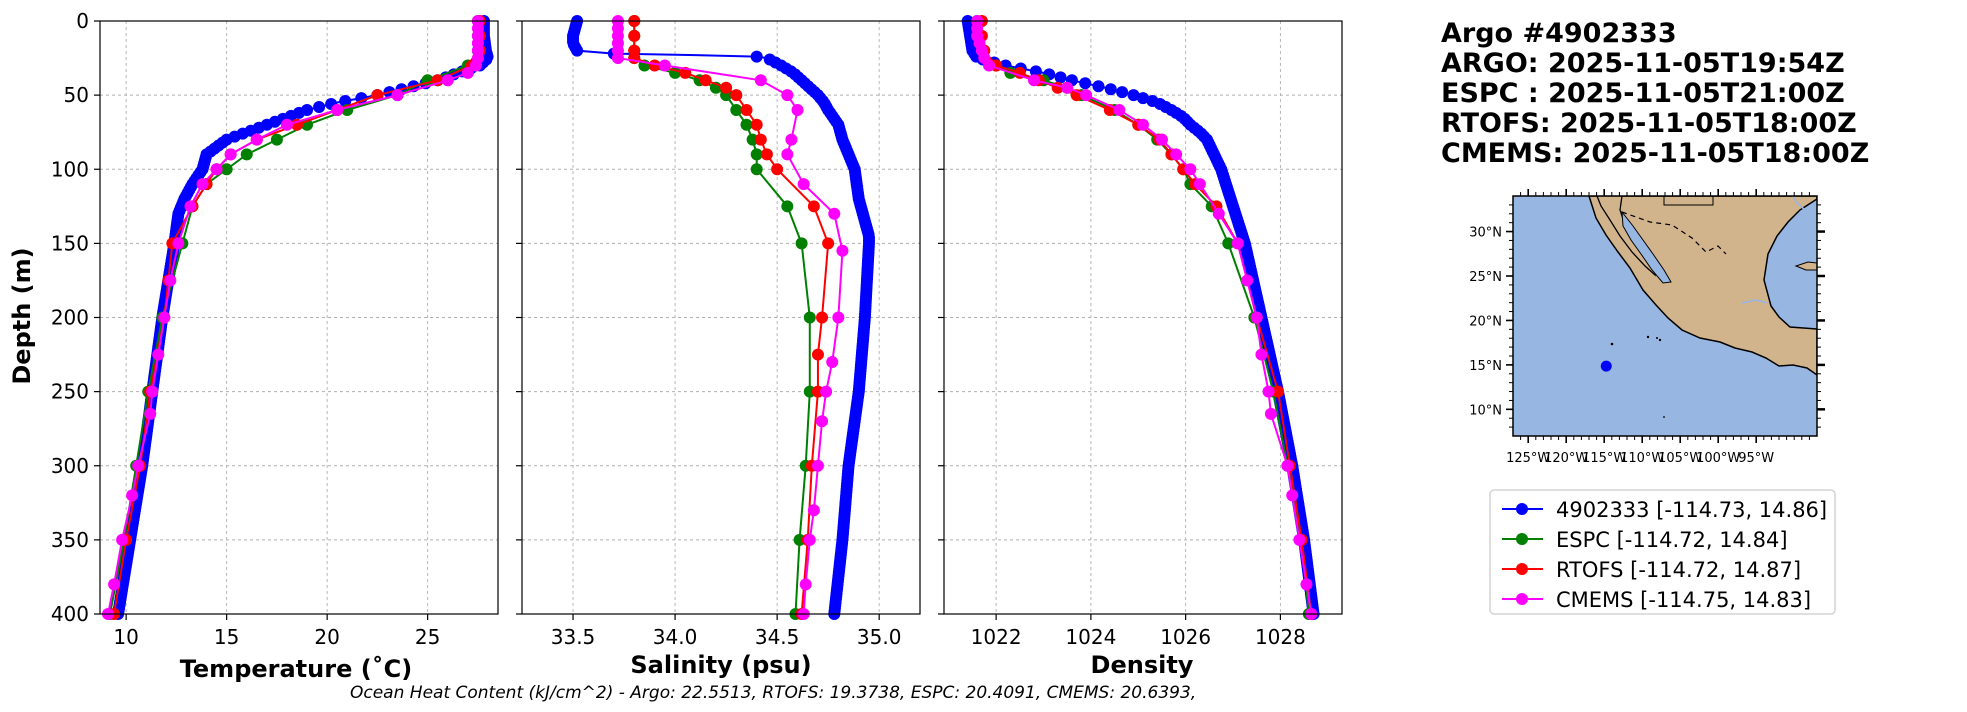 The height and width of the screenshot is (712, 1967). I want to click on depth-ytick-label: 50, so click(76, 95).